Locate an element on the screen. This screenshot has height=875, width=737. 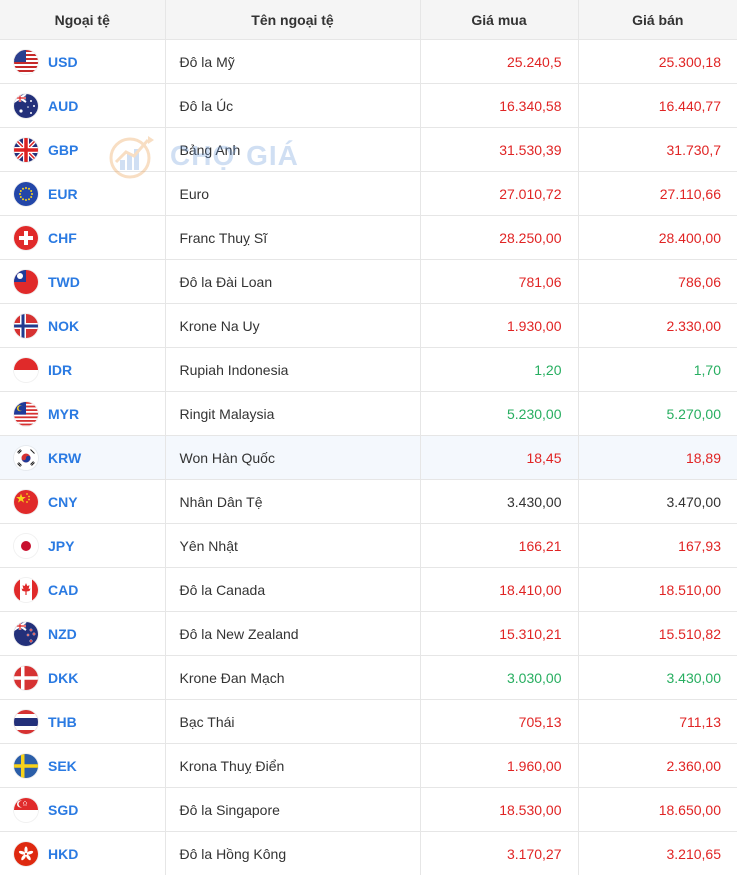
table-row: SEK Krona Thuỵ Điển 1.960,00 2.360,00 is located at coordinates (368, 765).